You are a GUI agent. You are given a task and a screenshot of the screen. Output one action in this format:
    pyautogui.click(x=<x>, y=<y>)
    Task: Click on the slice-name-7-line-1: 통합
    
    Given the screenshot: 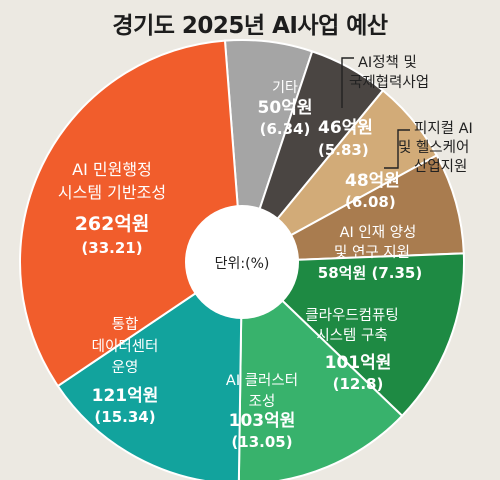 What is the action you would take?
    pyautogui.click(x=125, y=324)
    